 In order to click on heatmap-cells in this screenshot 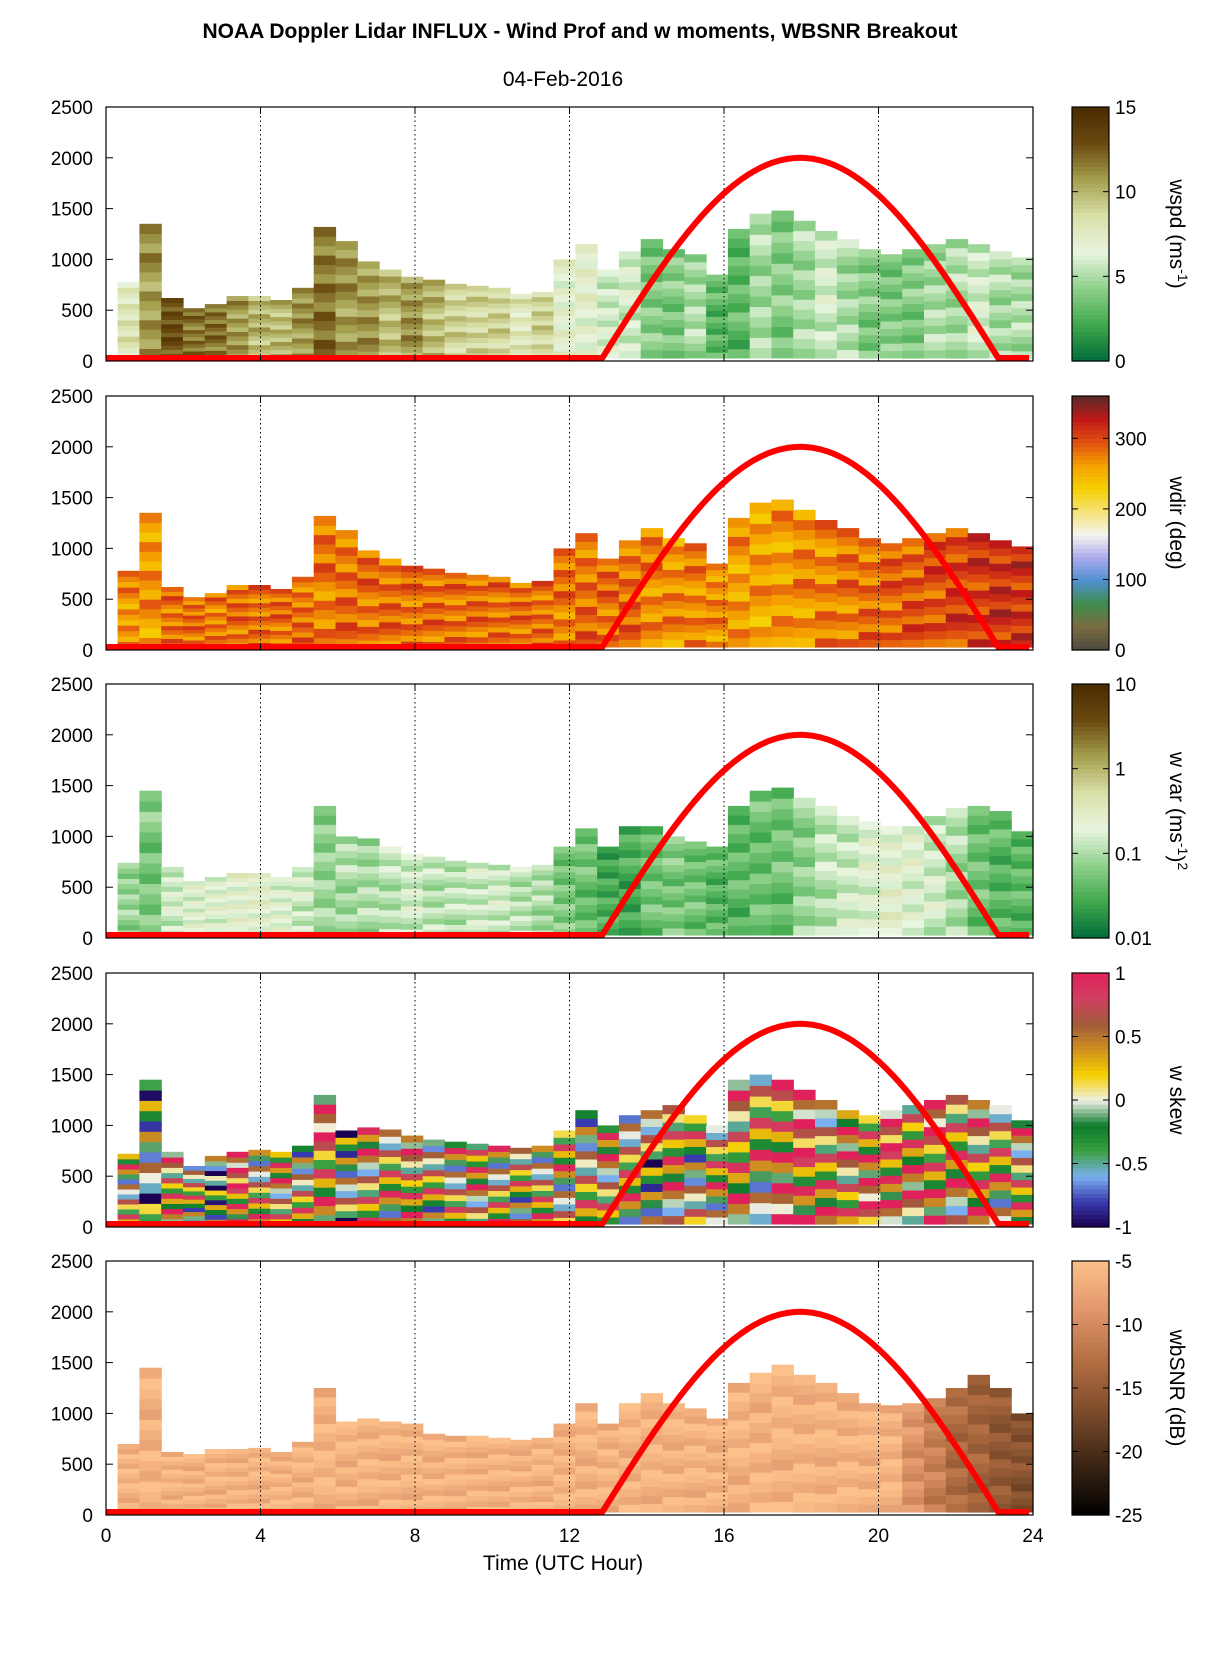, I will do `click(575, 573)`.